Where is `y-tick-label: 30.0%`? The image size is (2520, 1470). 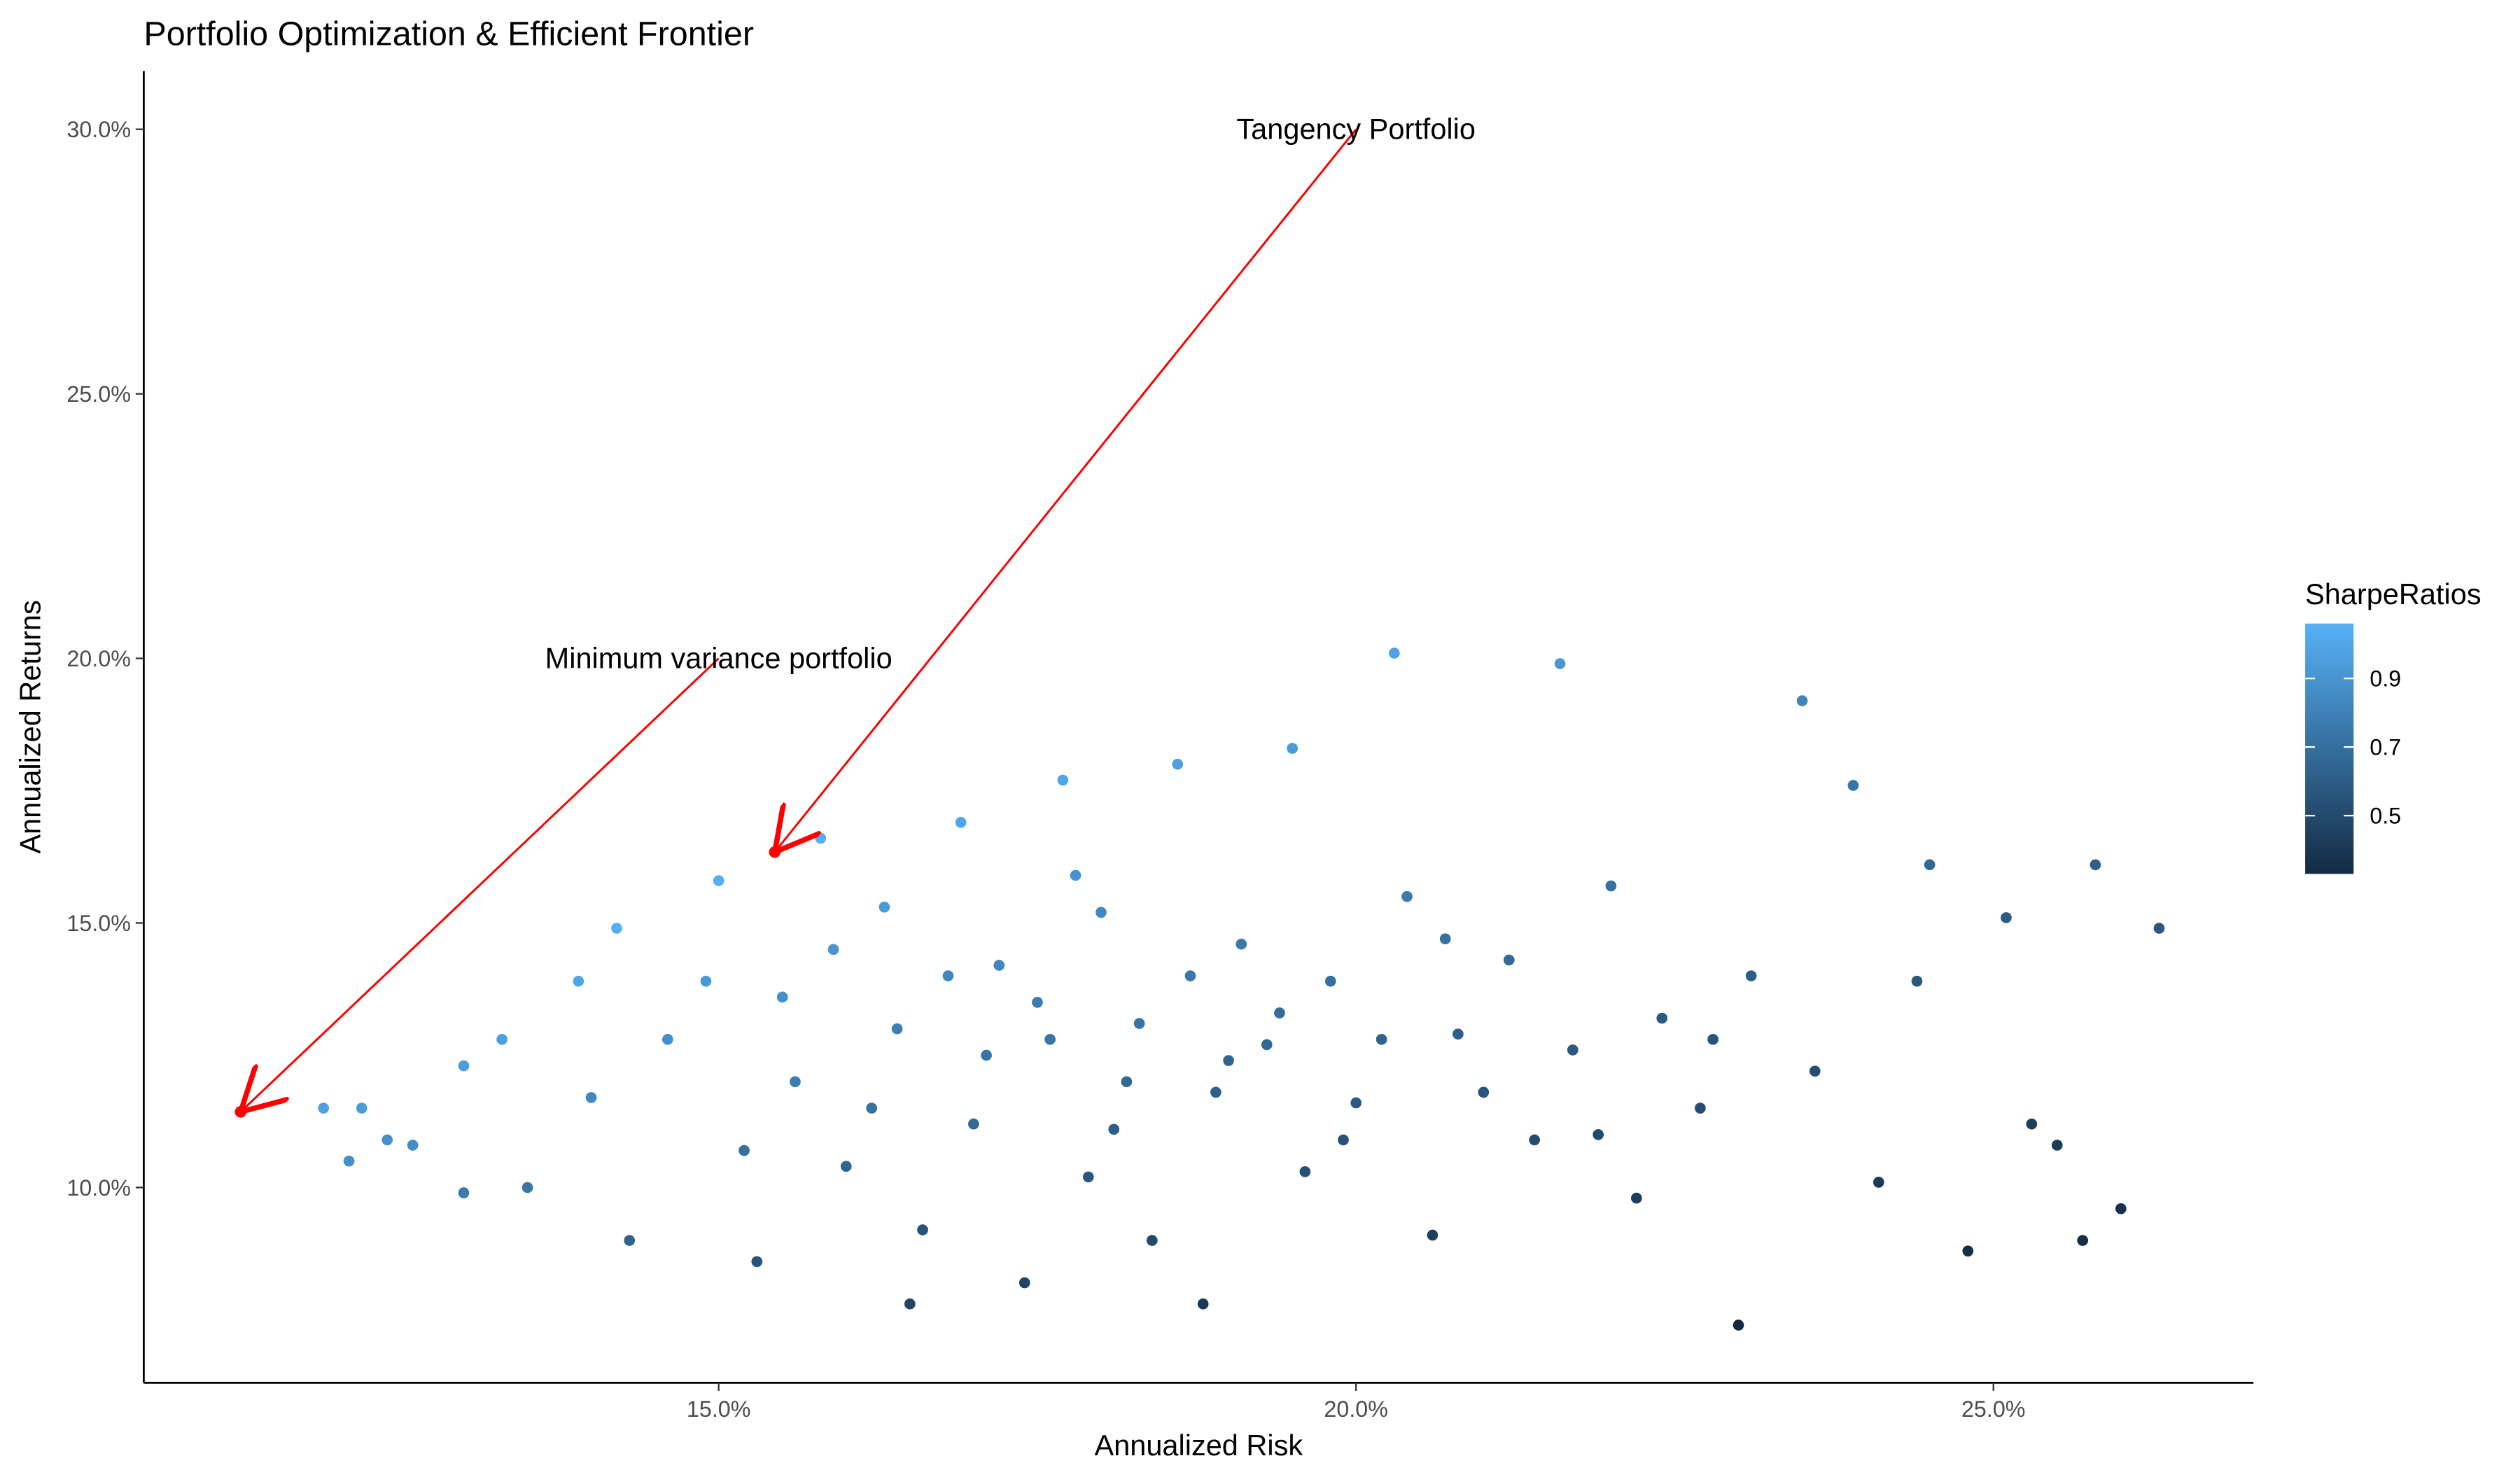
y-tick-label: 30.0% is located at coordinates (98, 129).